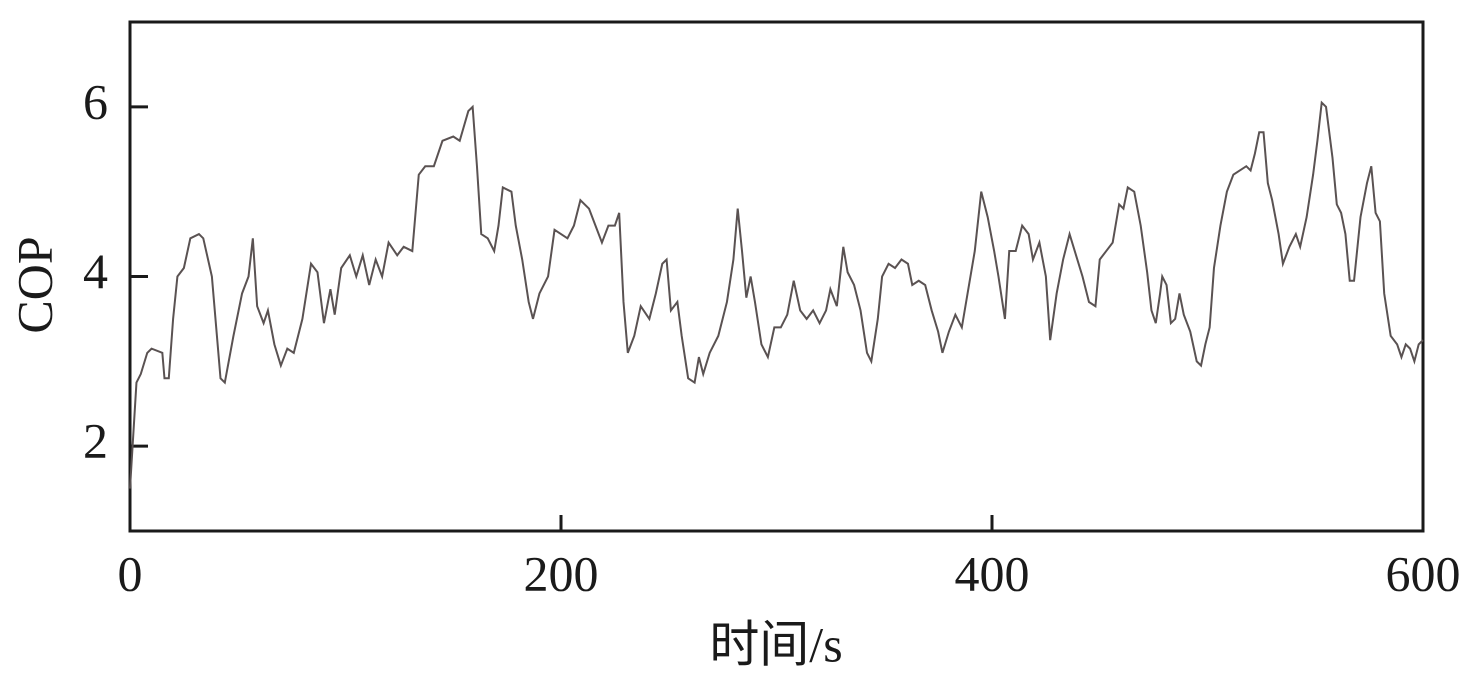  Describe the element at coordinates (34, 284) in the screenshot. I see `y-axis-label: COP` at that location.